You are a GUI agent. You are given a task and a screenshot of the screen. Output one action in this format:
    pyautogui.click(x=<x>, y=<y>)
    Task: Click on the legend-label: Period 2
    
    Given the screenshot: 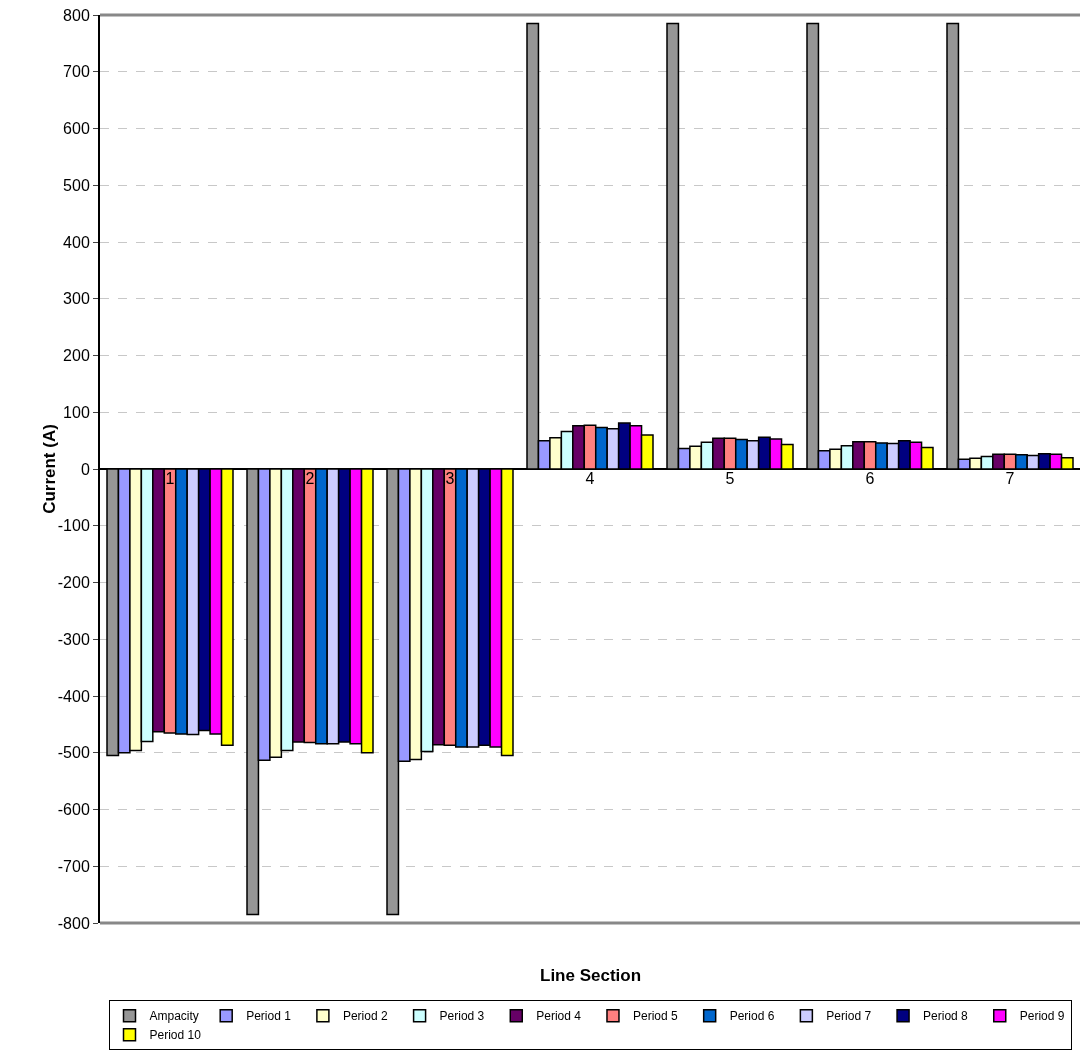 What is the action you would take?
    pyautogui.click(x=365, y=1016)
    